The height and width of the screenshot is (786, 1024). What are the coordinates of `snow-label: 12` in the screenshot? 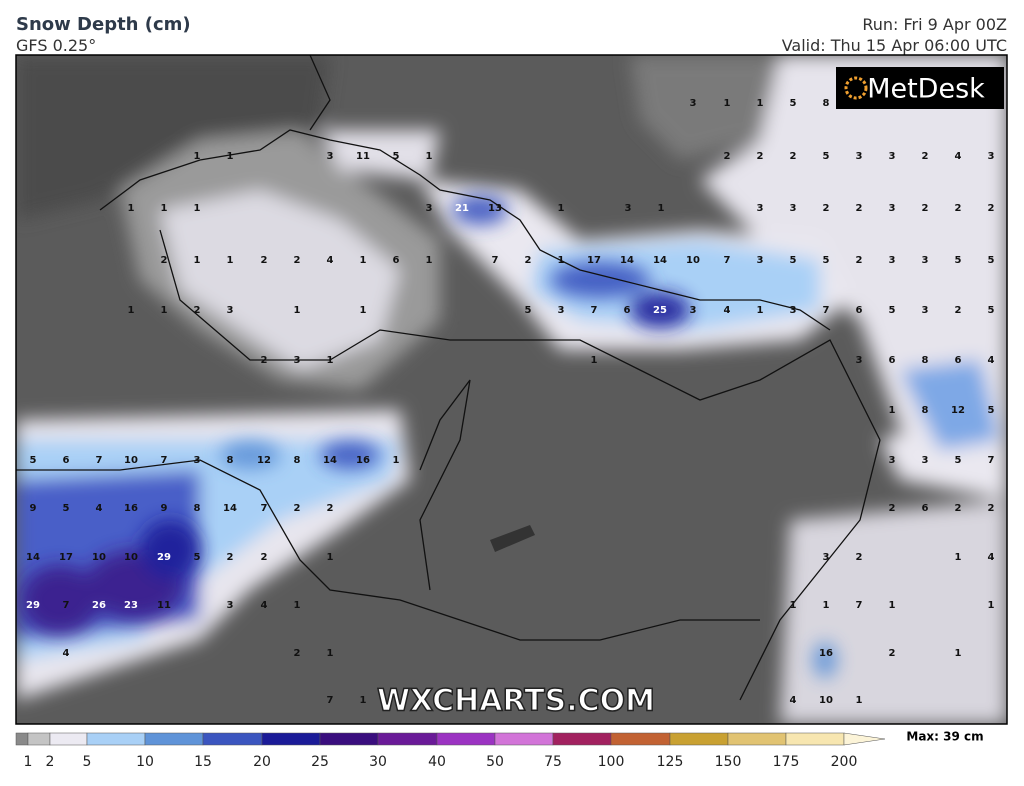 It's located at (264, 460).